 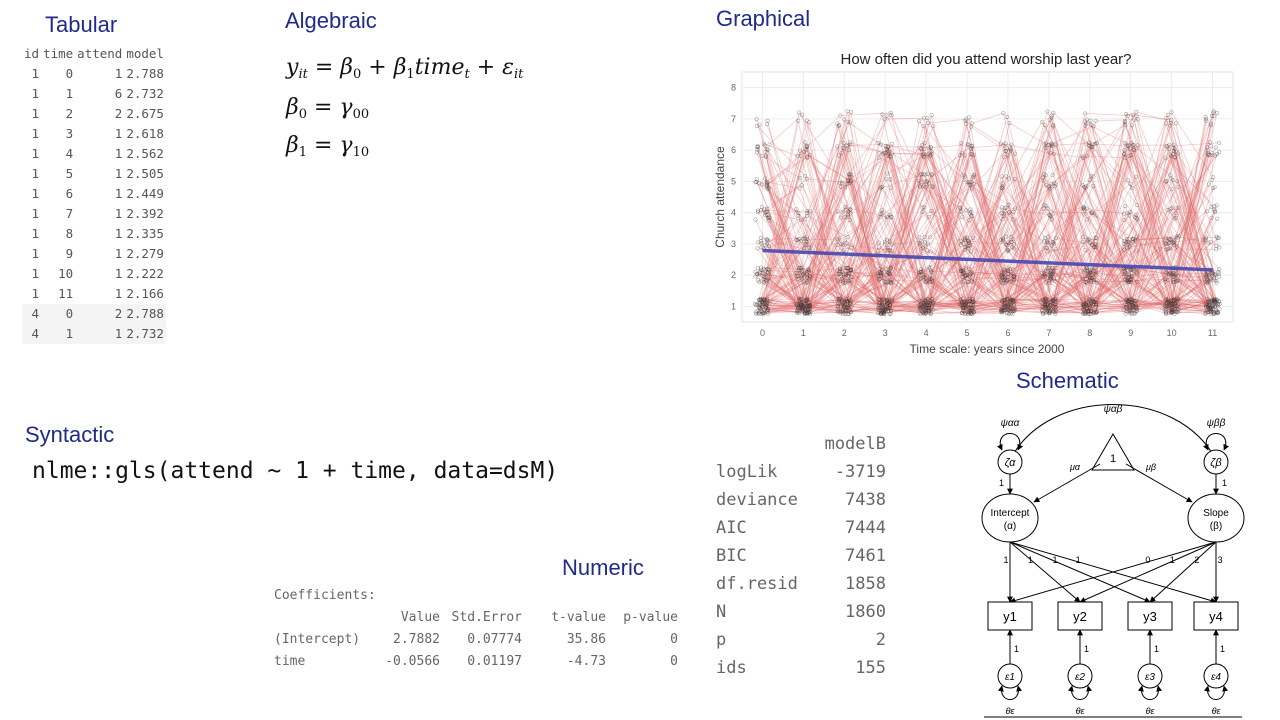 What do you see at coordinates (94, 114) in the screenshot?
I see `table-row: 1 2 2 2.675` at bounding box center [94, 114].